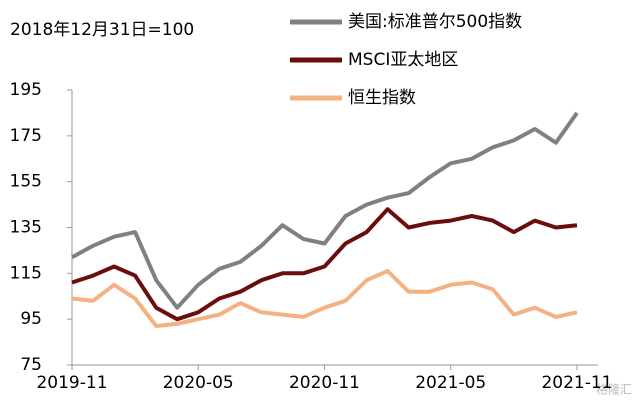 The height and width of the screenshot is (407, 642). Describe the element at coordinates (31, 365) in the screenshot. I see `y-tick-label: 75` at that location.